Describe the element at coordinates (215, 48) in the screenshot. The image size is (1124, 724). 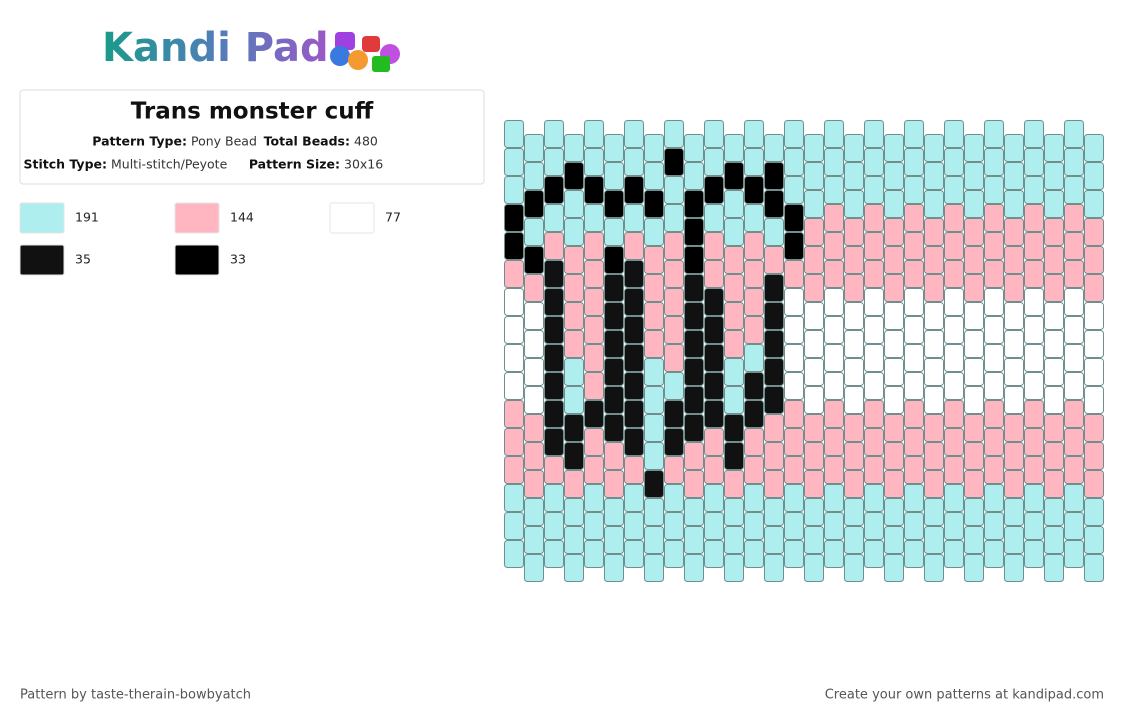
I see `logo: Kandi Pad` at that location.